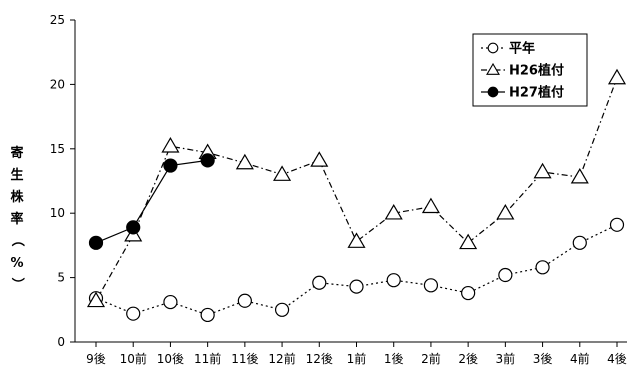 This screenshot has width=633, height=367. Describe the element at coordinates (536, 93) in the screenshot. I see `legend-label: H27植付` at that location.